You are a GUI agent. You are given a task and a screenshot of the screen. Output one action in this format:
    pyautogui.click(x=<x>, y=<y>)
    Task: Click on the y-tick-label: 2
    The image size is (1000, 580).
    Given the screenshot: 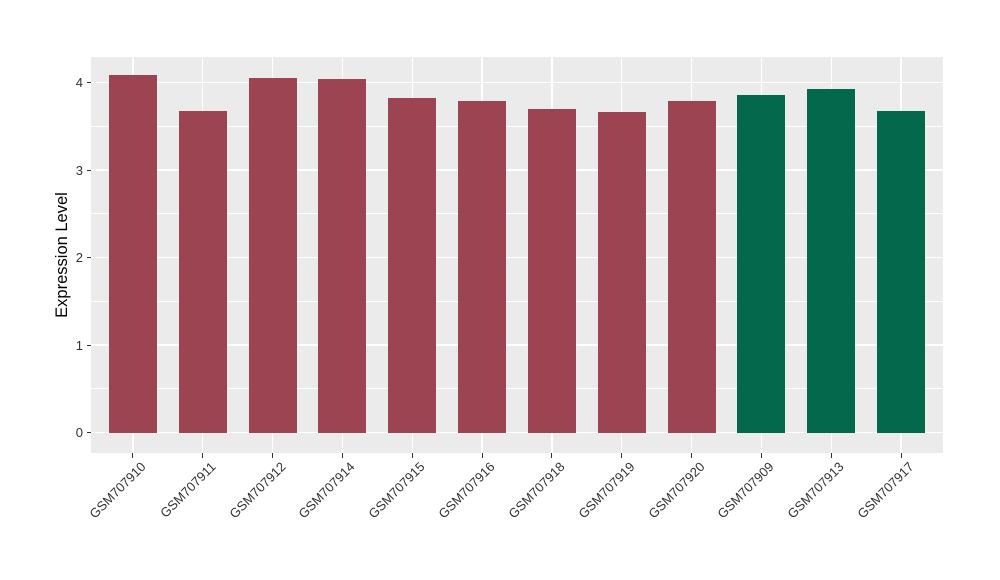 What is the action you would take?
    pyautogui.click(x=79, y=257)
    